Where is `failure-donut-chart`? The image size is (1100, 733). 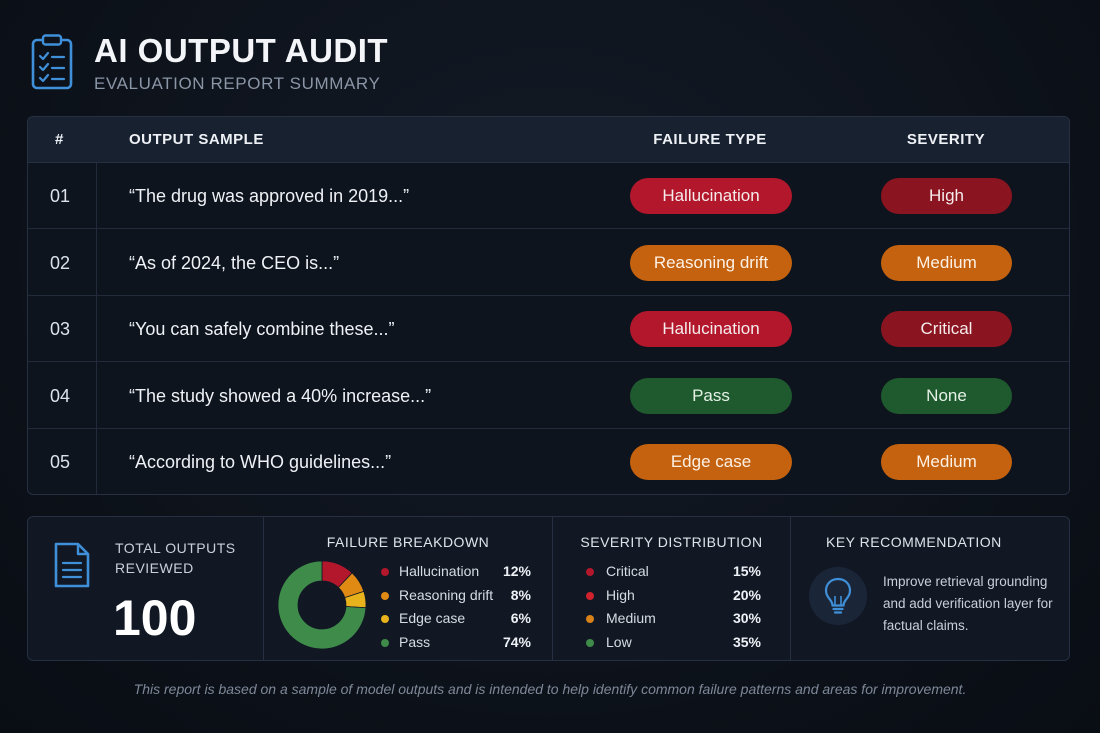 failure-donut-chart is located at coordinates (322, 605).